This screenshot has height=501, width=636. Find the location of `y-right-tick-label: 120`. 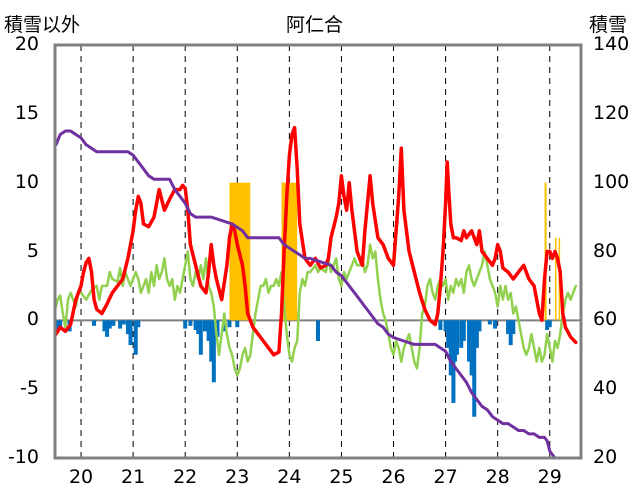

y-right-tick-label: 120 is located at coordinates (611, 112).